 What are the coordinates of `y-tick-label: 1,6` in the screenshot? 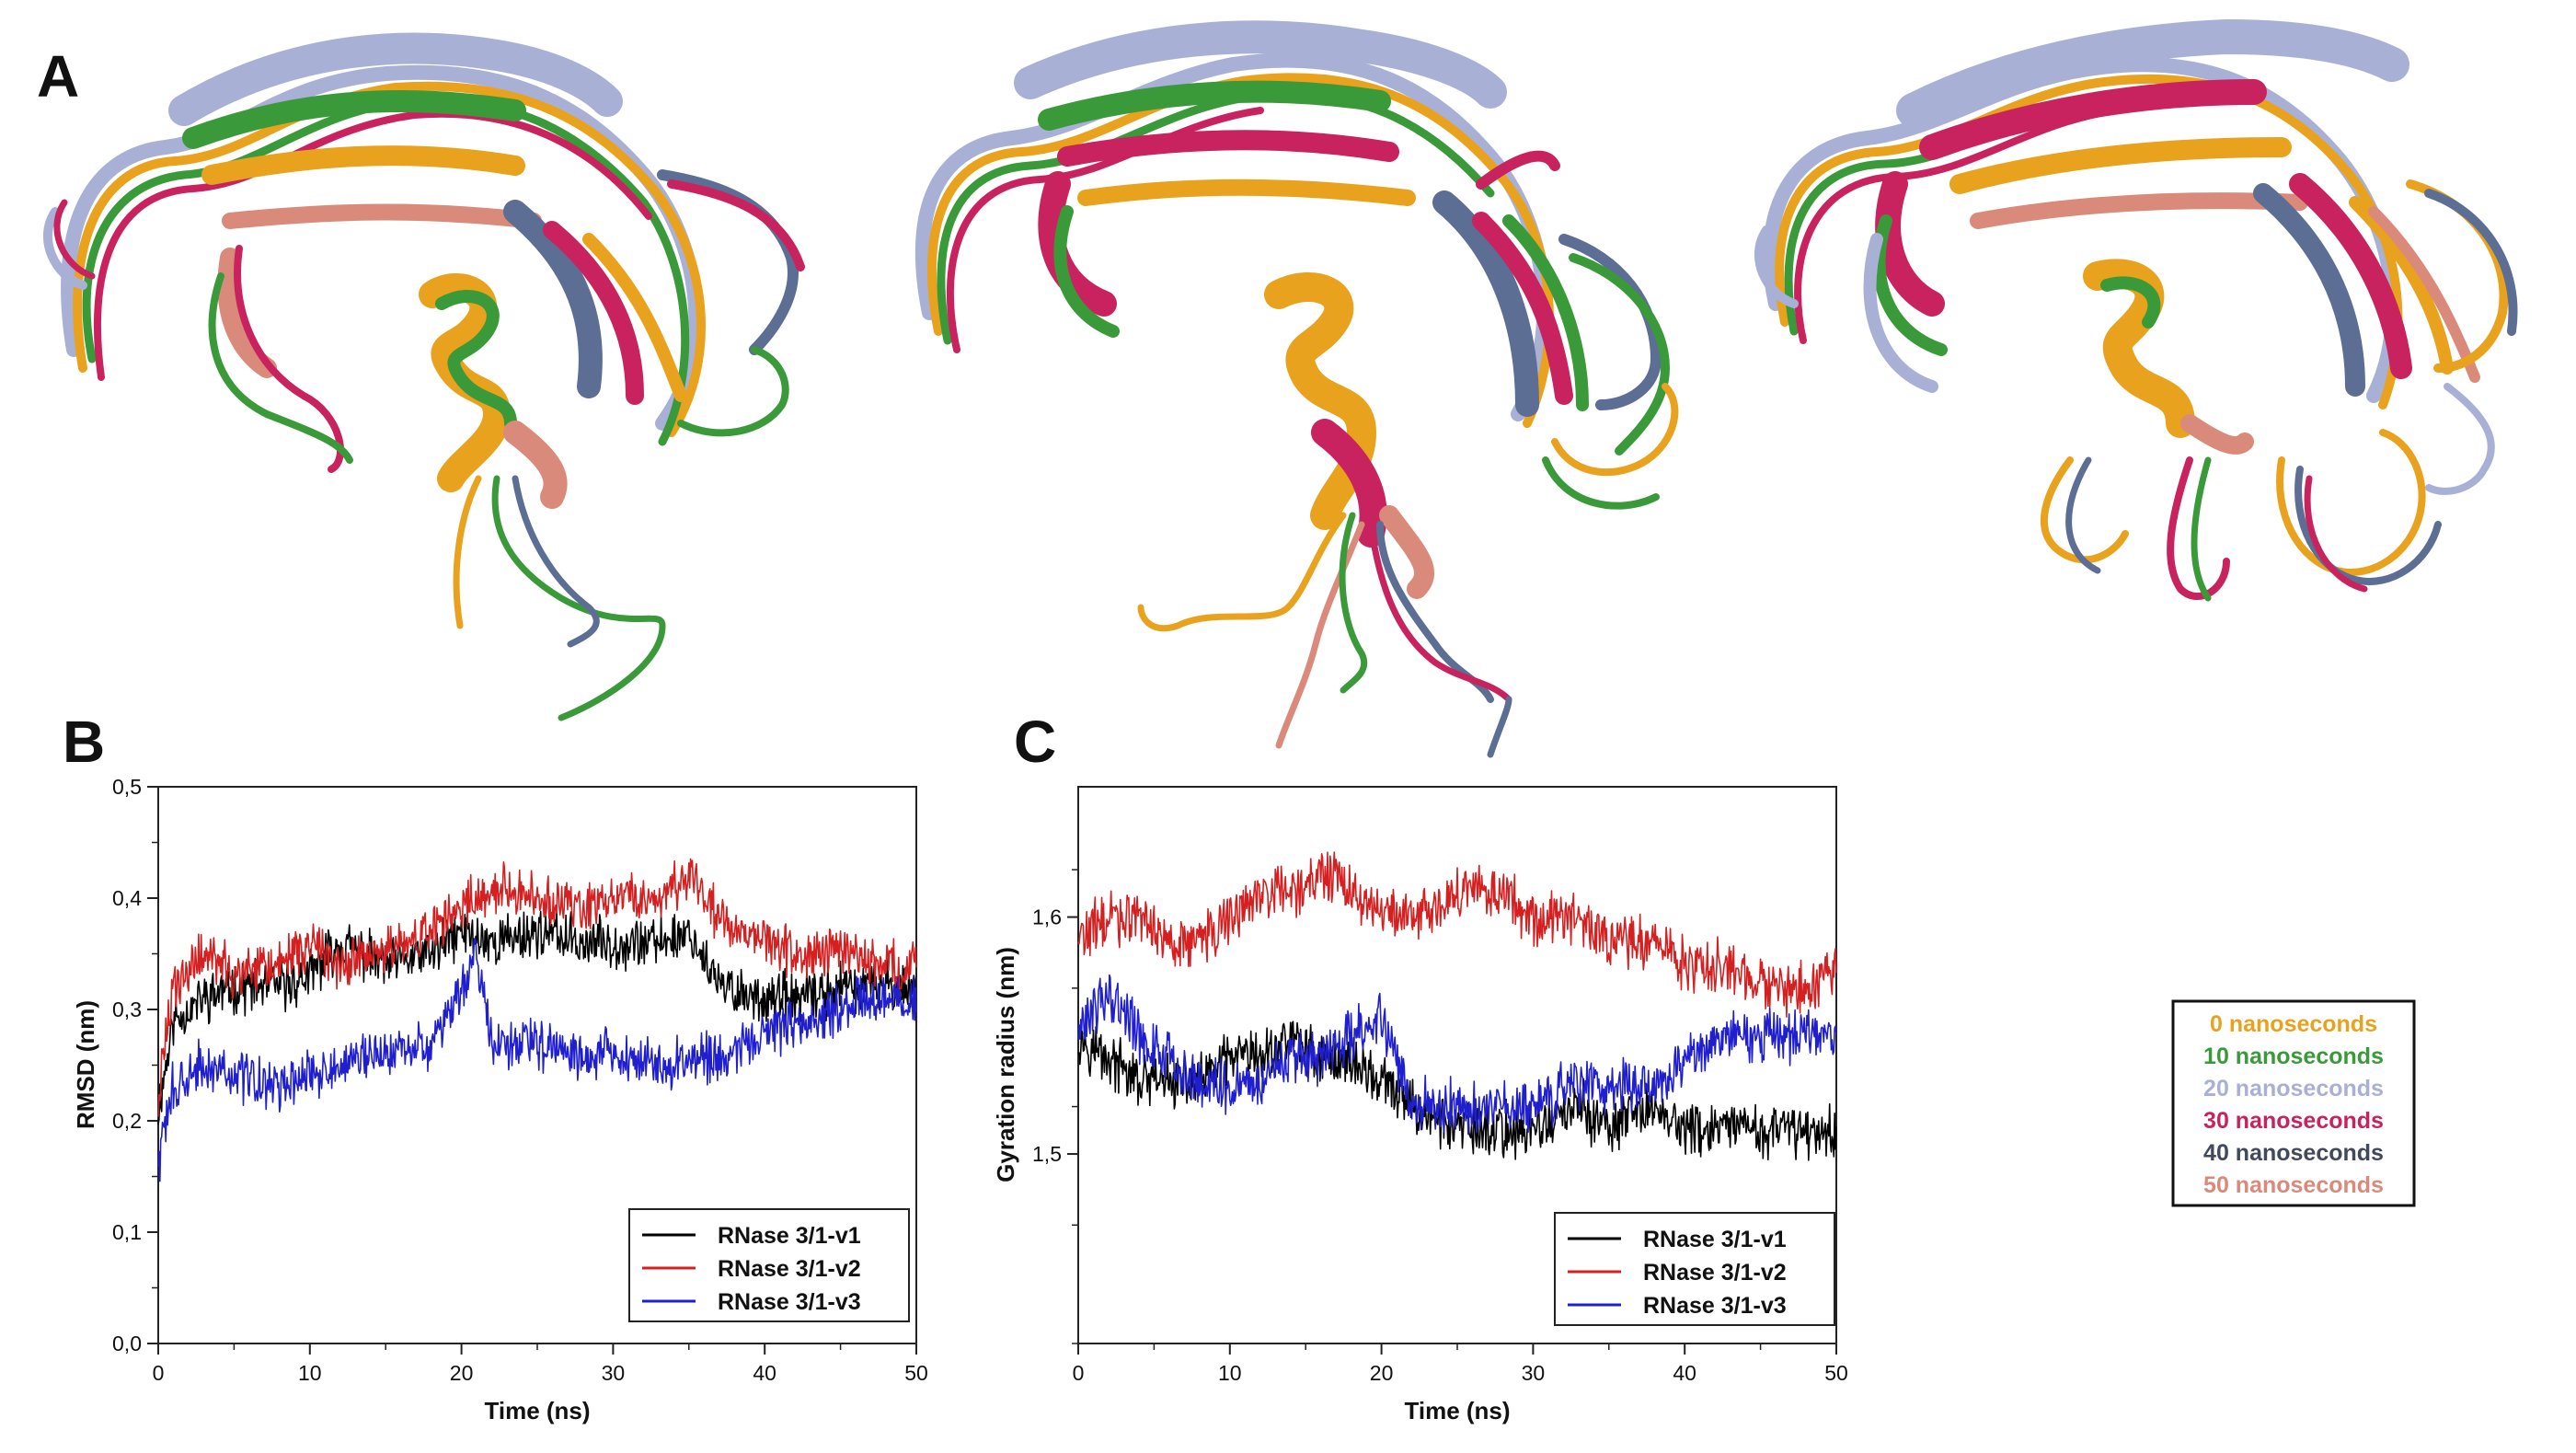 It's located at (1047, 917).